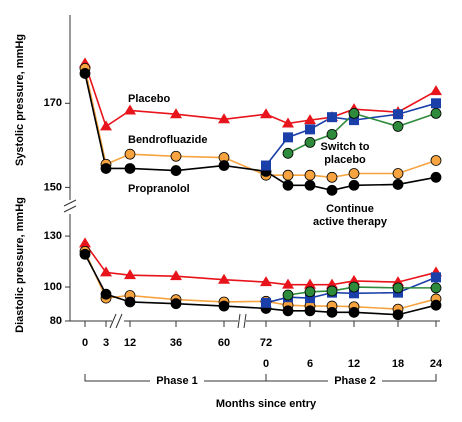  What do you see at coordinates (350, 222) in the screenshot?
I see `annotation: active therapy` at bounding box center [350, 222].